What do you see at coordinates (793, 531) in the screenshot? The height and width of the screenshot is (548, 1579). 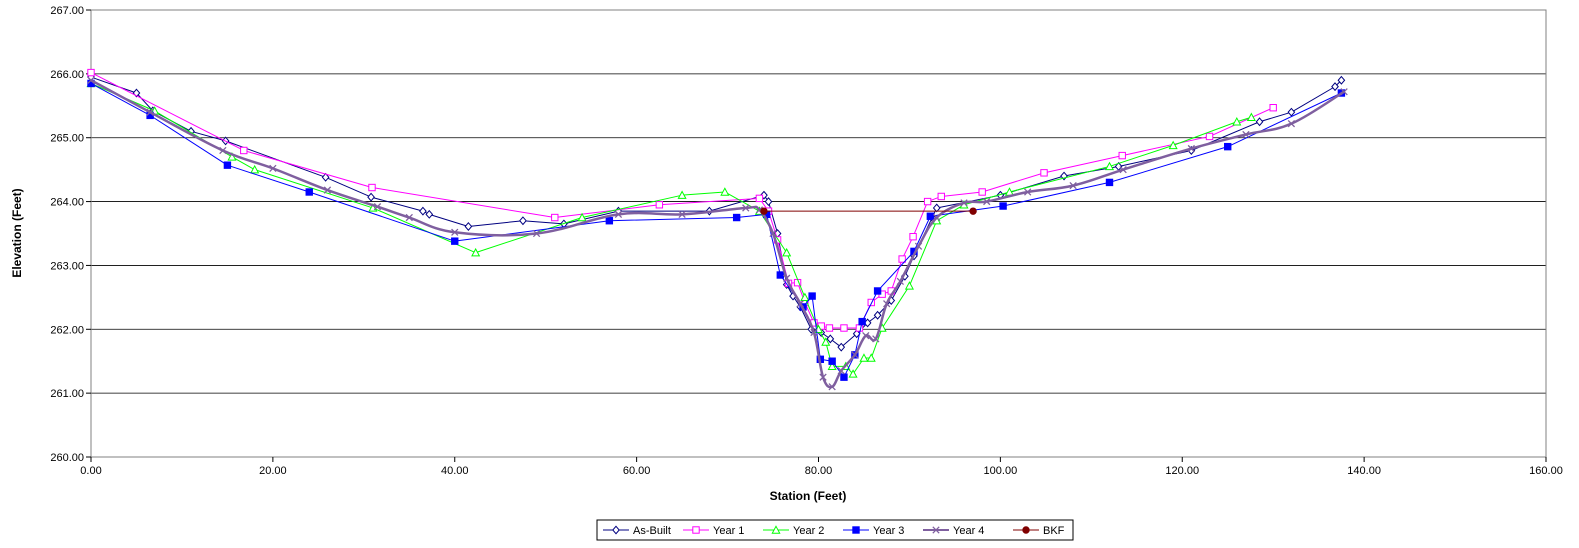 I see `legend-item: Year 2` at bounding box center [793, 531].